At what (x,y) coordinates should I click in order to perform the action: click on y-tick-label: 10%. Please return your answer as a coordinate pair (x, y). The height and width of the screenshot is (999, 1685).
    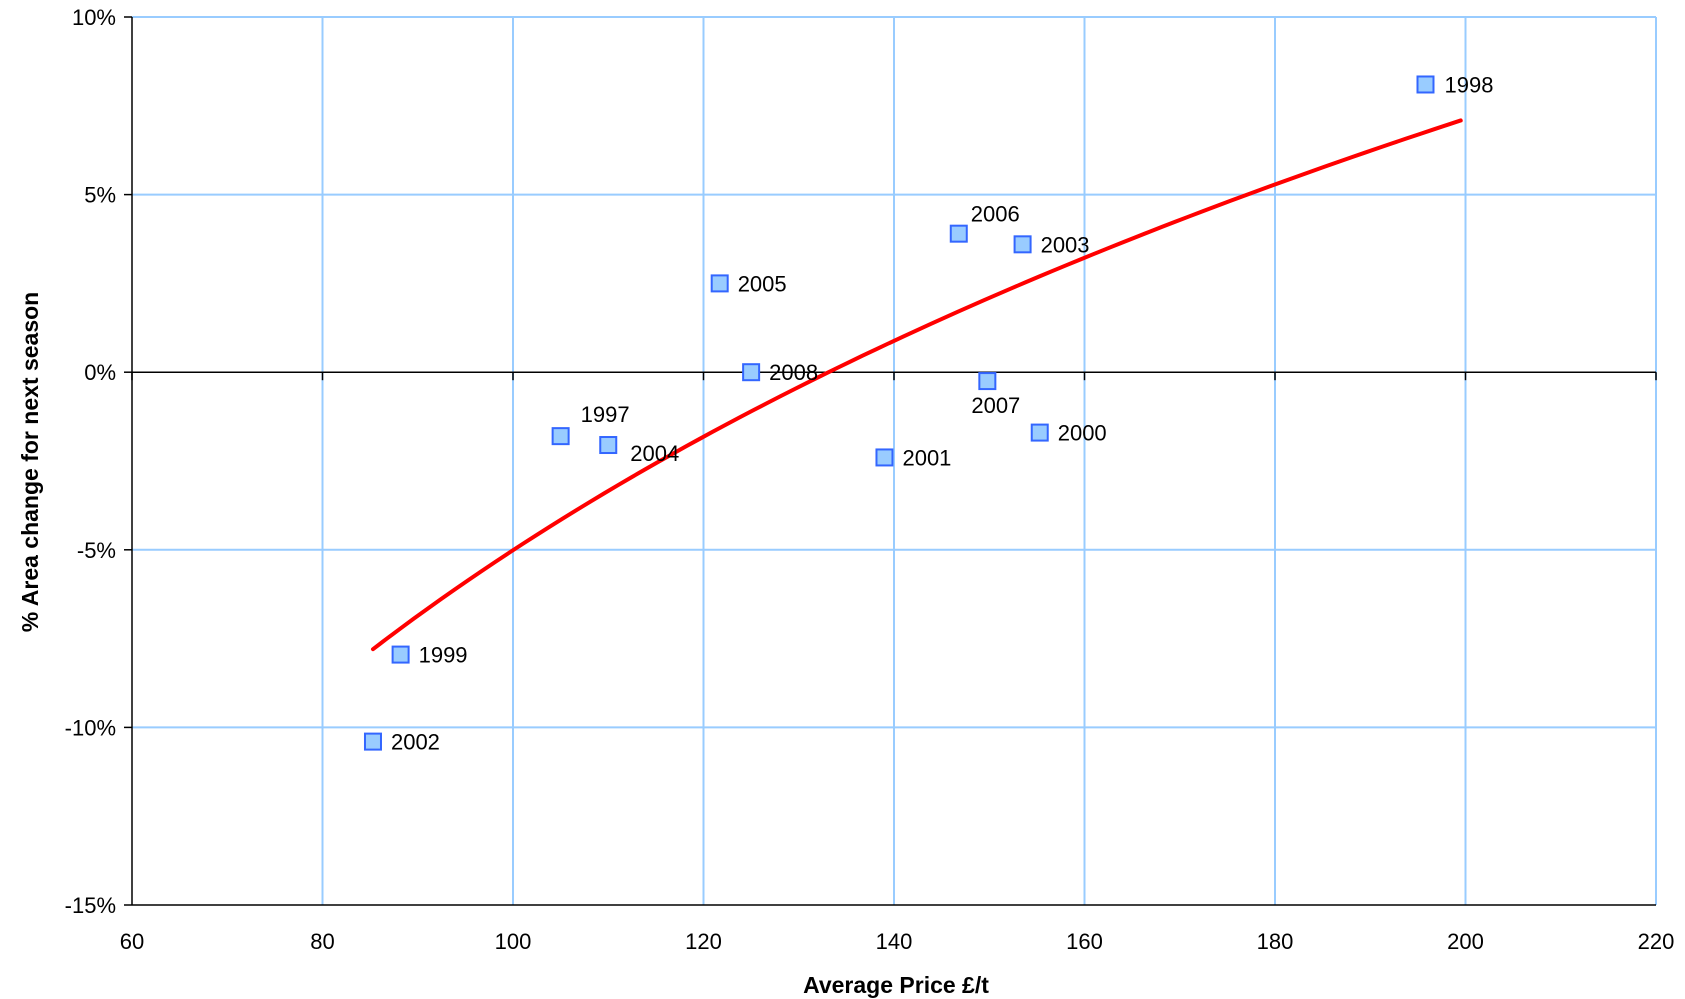
    Looking at the image, I should click on (94, 17).